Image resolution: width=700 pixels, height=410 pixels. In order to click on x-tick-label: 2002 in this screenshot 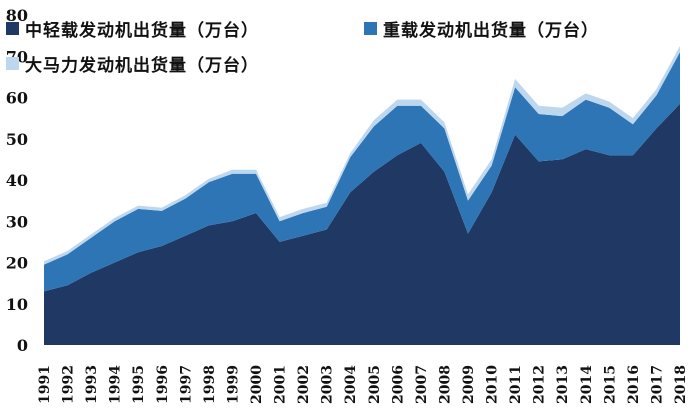, I will do `click(304, 384)`.